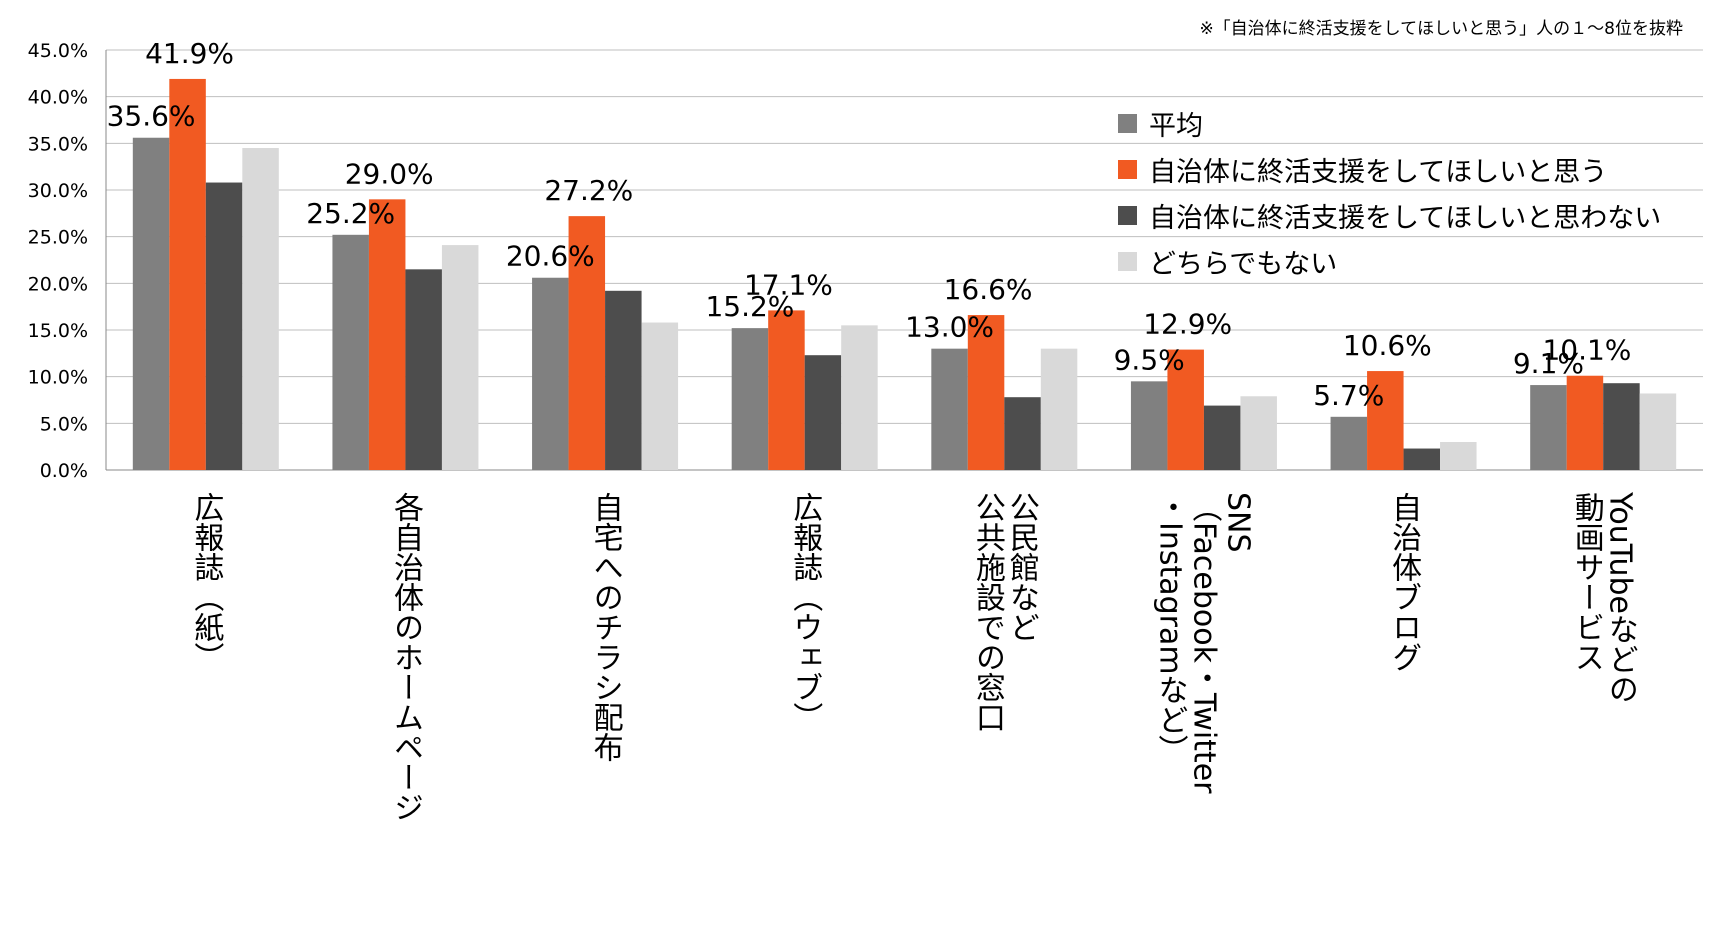 The width and height of the screenshot is (1713, 949). Describe the element at coordinates (350, 213) in the screenshot. I see `data-label: 25.2%` at that location.